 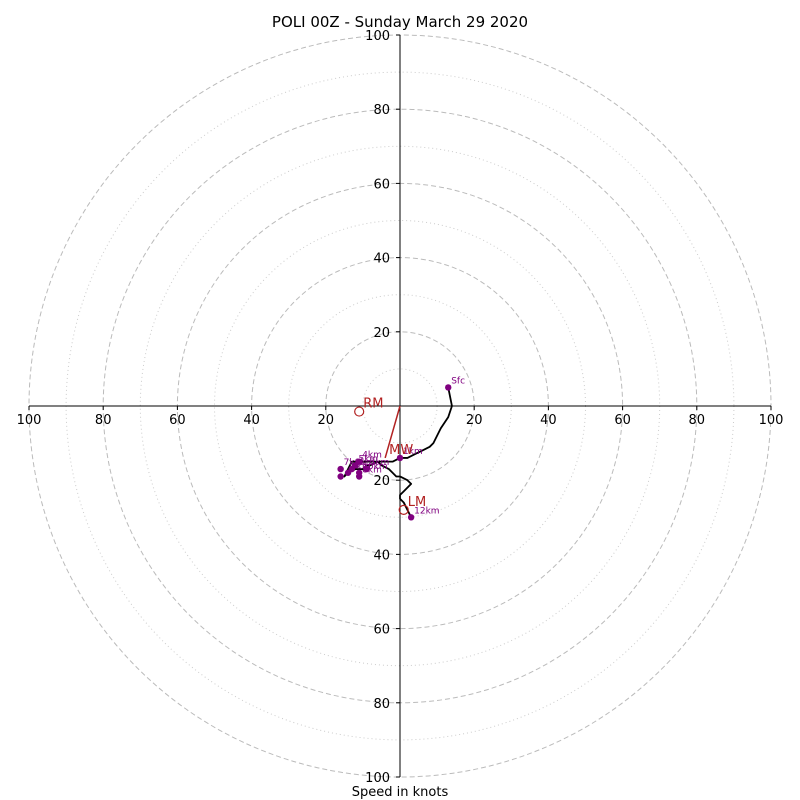 I want to click on height-marker-label: 10km, so click(x=374, y=467).